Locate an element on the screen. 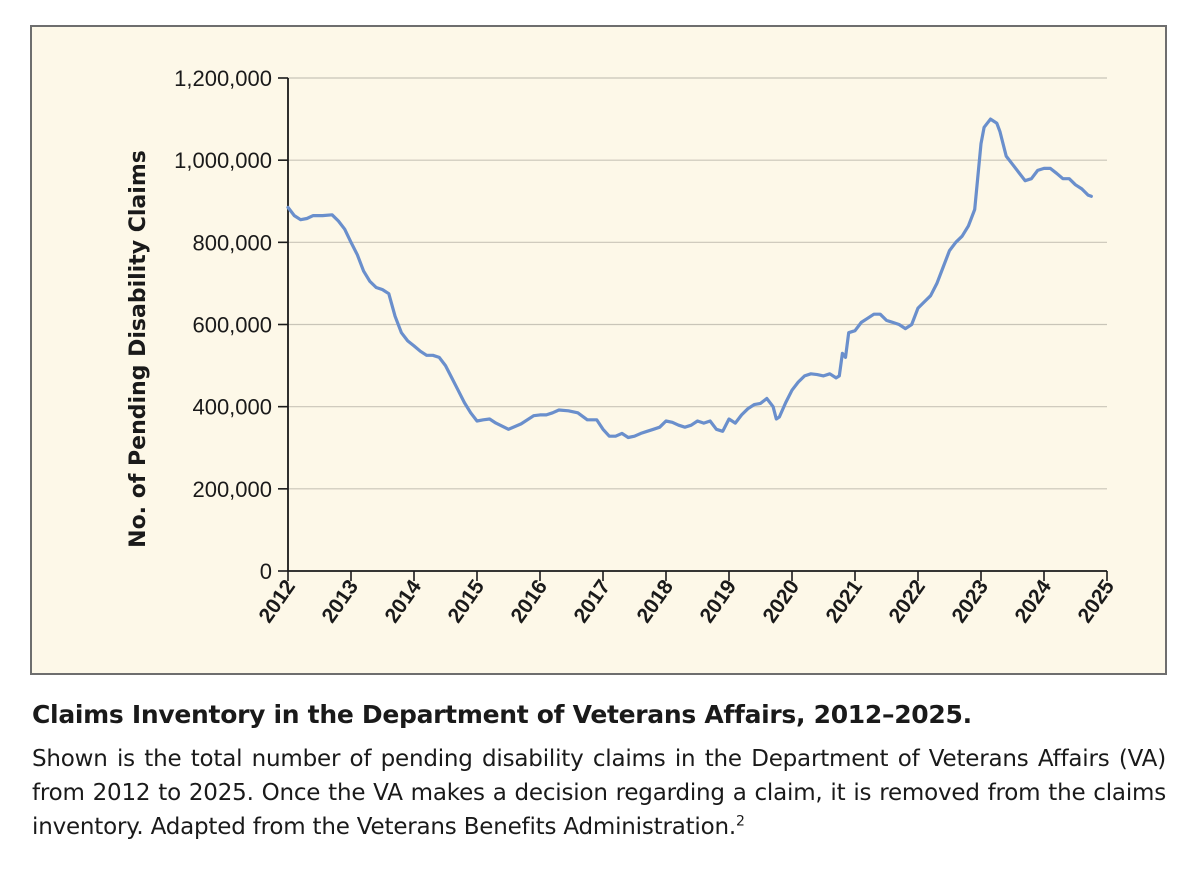  x-tick-label: 2015 is located at coordinates (466, 601).